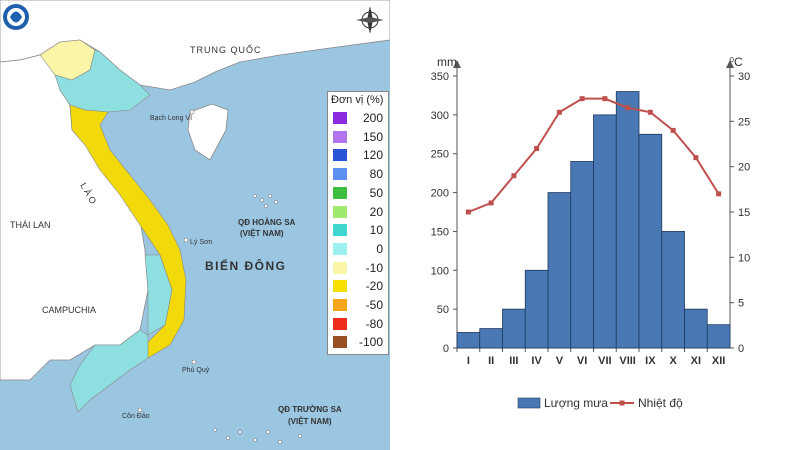 The height and width of the screenshot is (450, 800). What do you see at coordinates (359, 193) in the screenshot?
I see `legend-item: 50` at bounding box center [359, 193].